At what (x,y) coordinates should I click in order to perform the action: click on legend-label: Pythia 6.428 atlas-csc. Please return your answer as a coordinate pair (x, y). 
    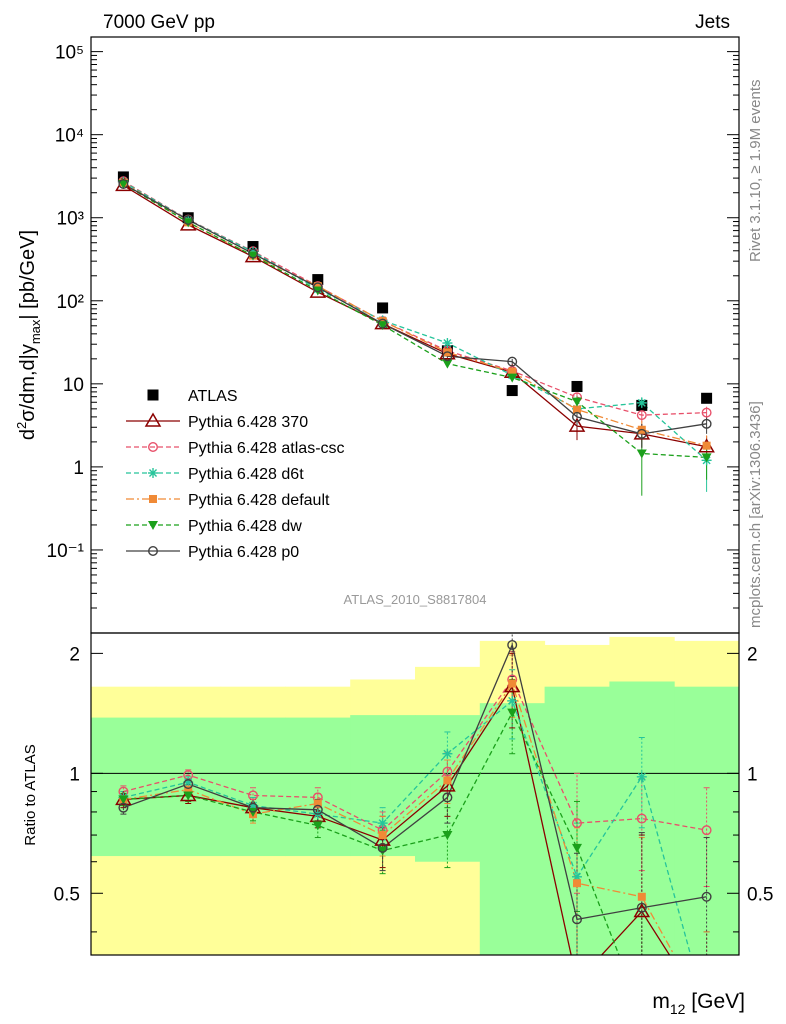
    Looking at the image, I should click on (266, 448).